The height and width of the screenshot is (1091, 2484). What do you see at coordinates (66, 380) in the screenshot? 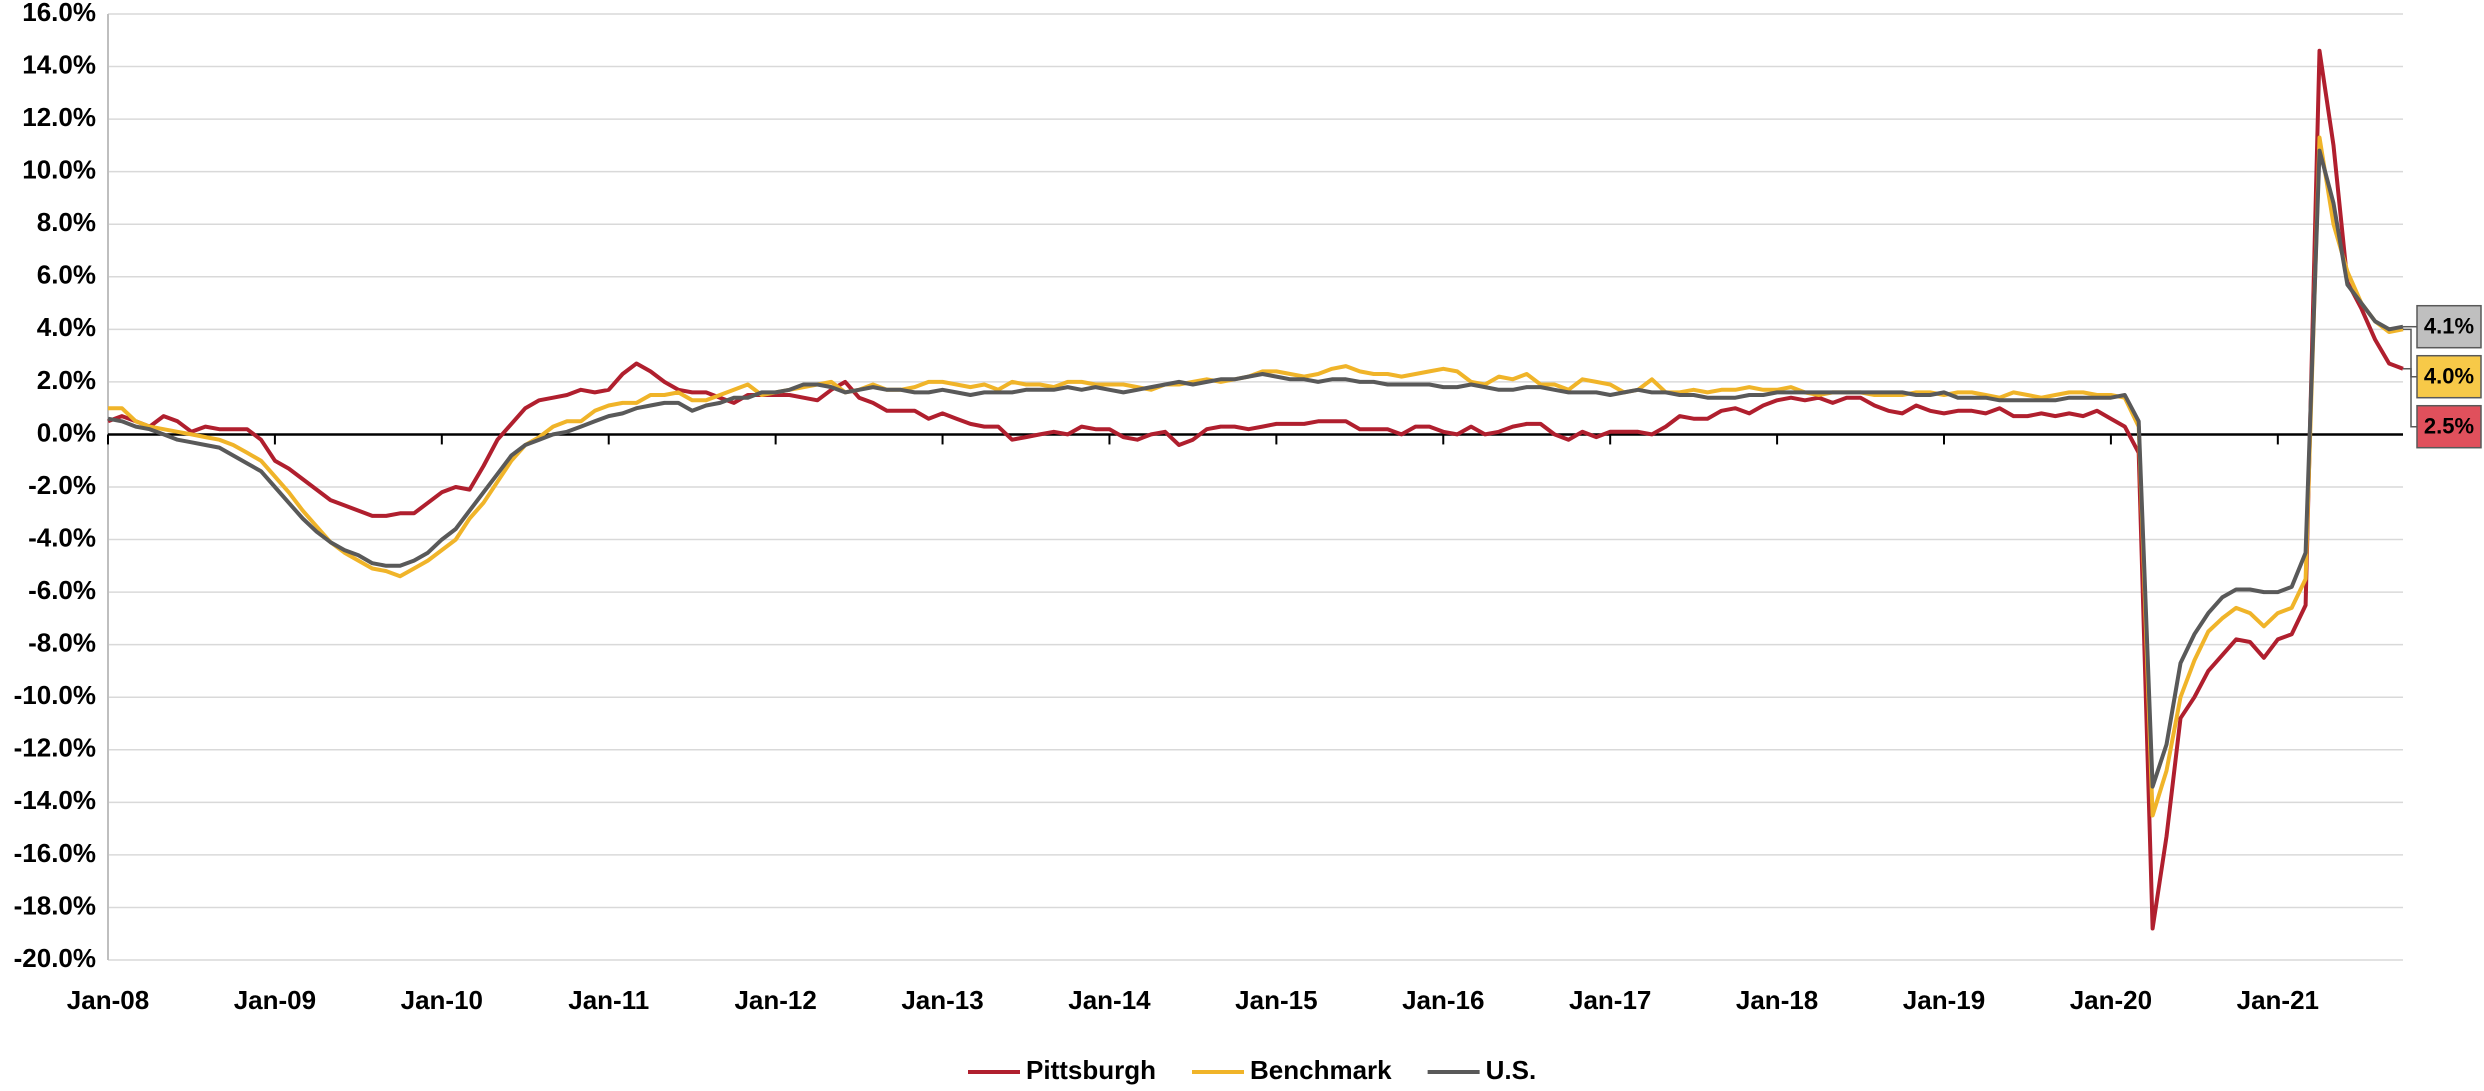
I see `y-tick-label: 2.0%` at bounding box center [66, 380].